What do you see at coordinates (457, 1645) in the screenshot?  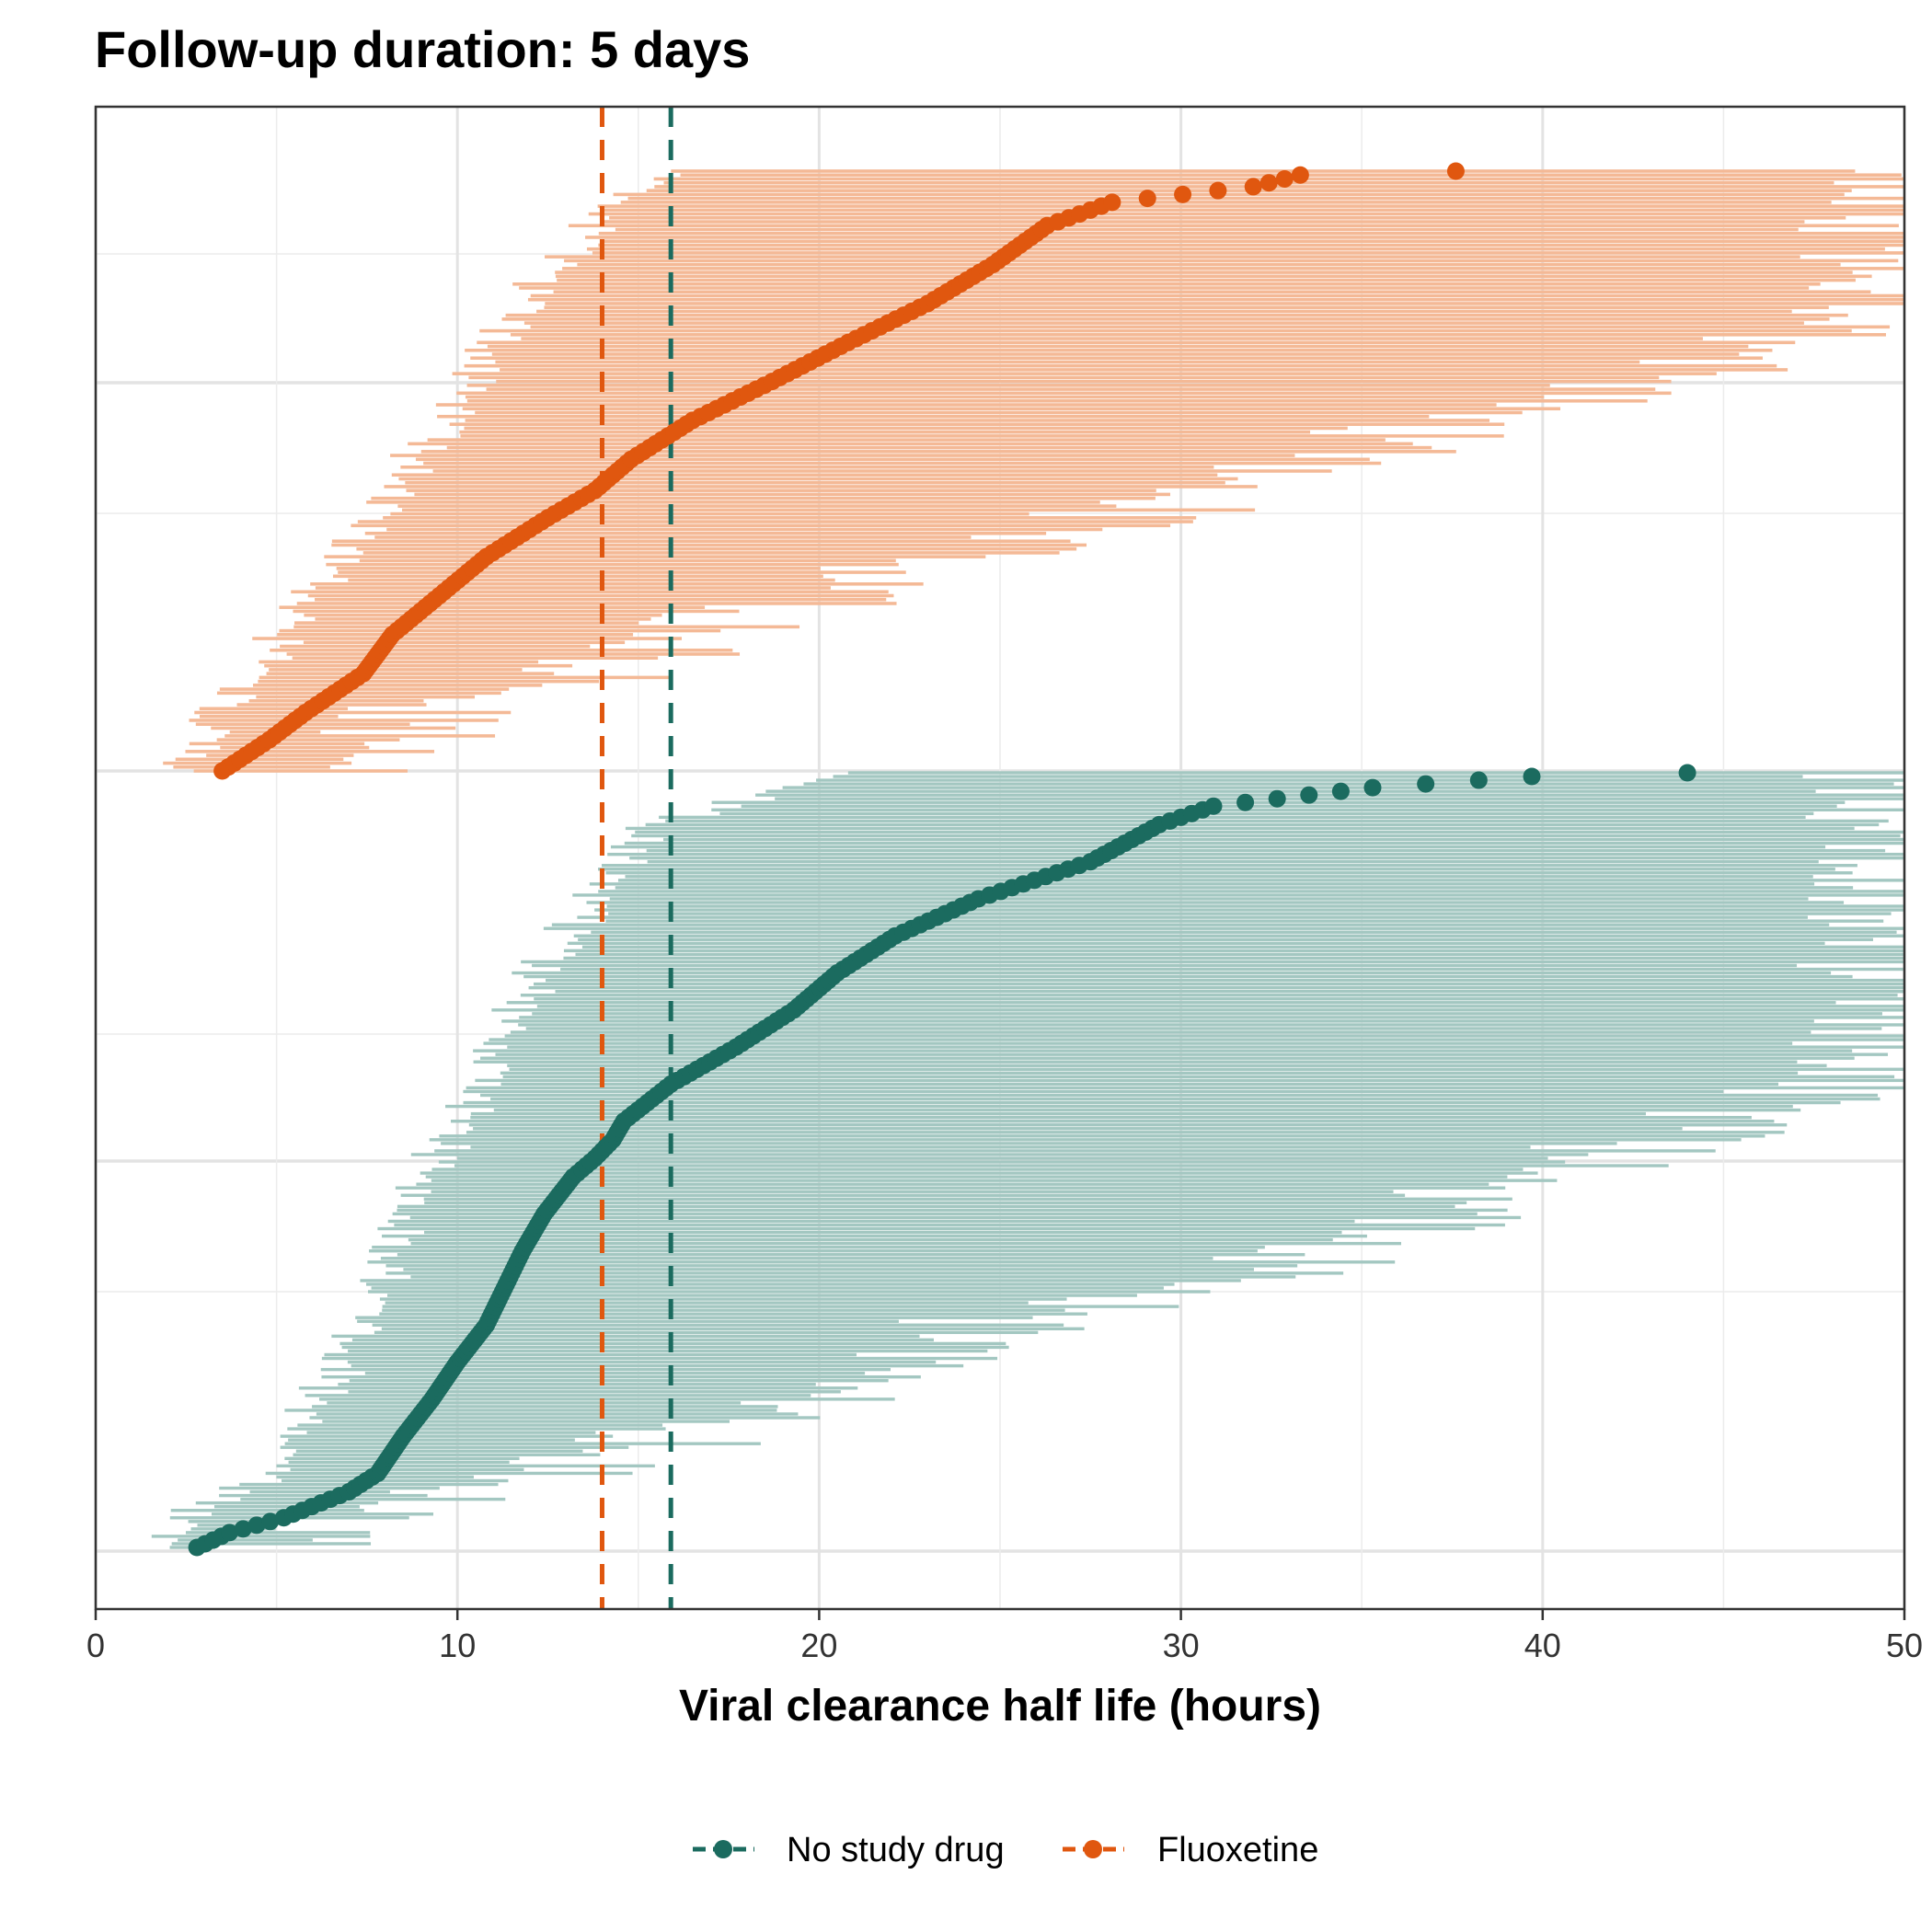 I see `x-tick-label-10: 10` at bounding box center [457, 1645].